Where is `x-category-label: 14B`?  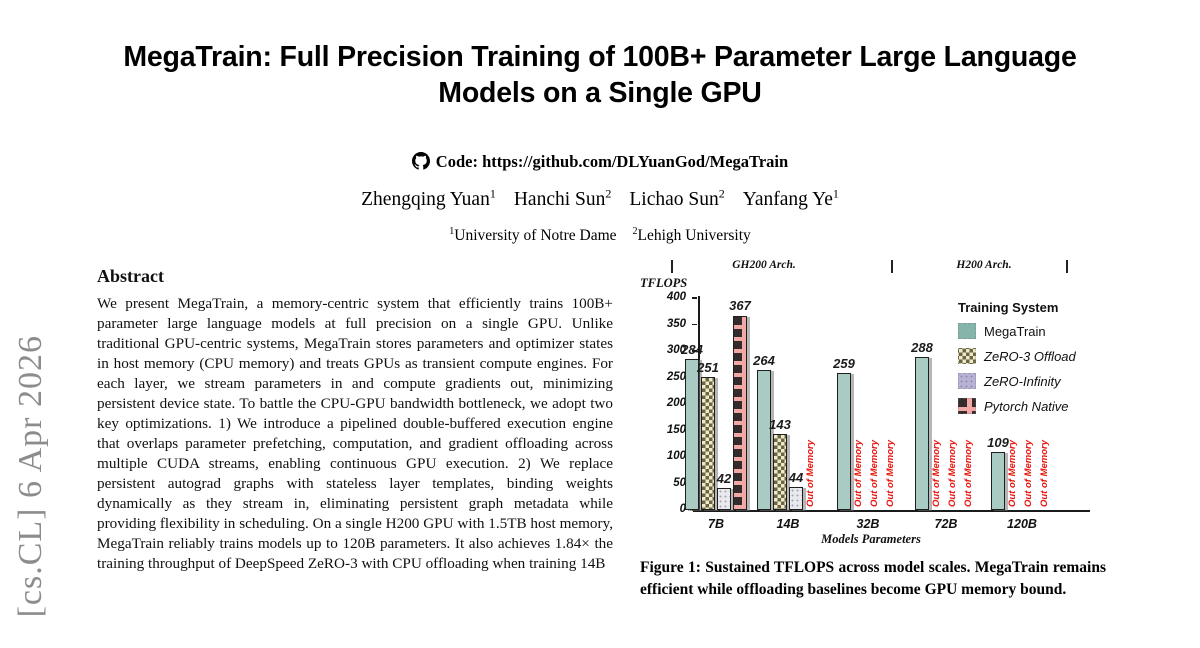 x-category-label: 14B is located at coordinates (788, 524).